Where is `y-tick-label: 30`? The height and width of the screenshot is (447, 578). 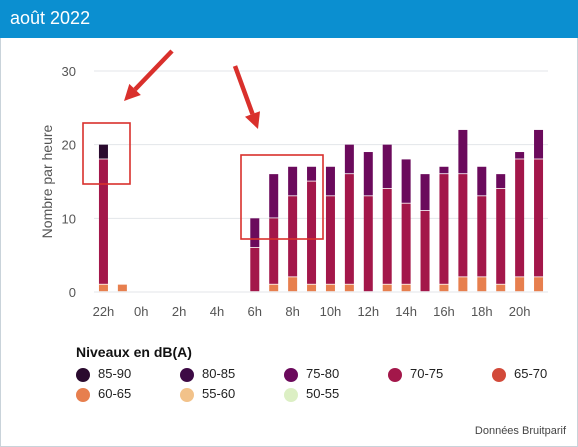
y-tick-label: 30 is located at coordinates (69, 71).